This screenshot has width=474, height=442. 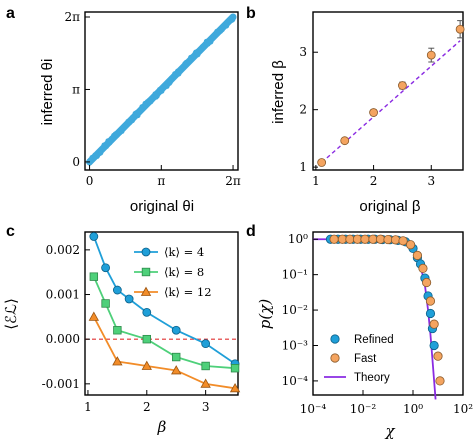 I want to click on panel-a-ylabel: inferred θi, so click(x=47, y=92).